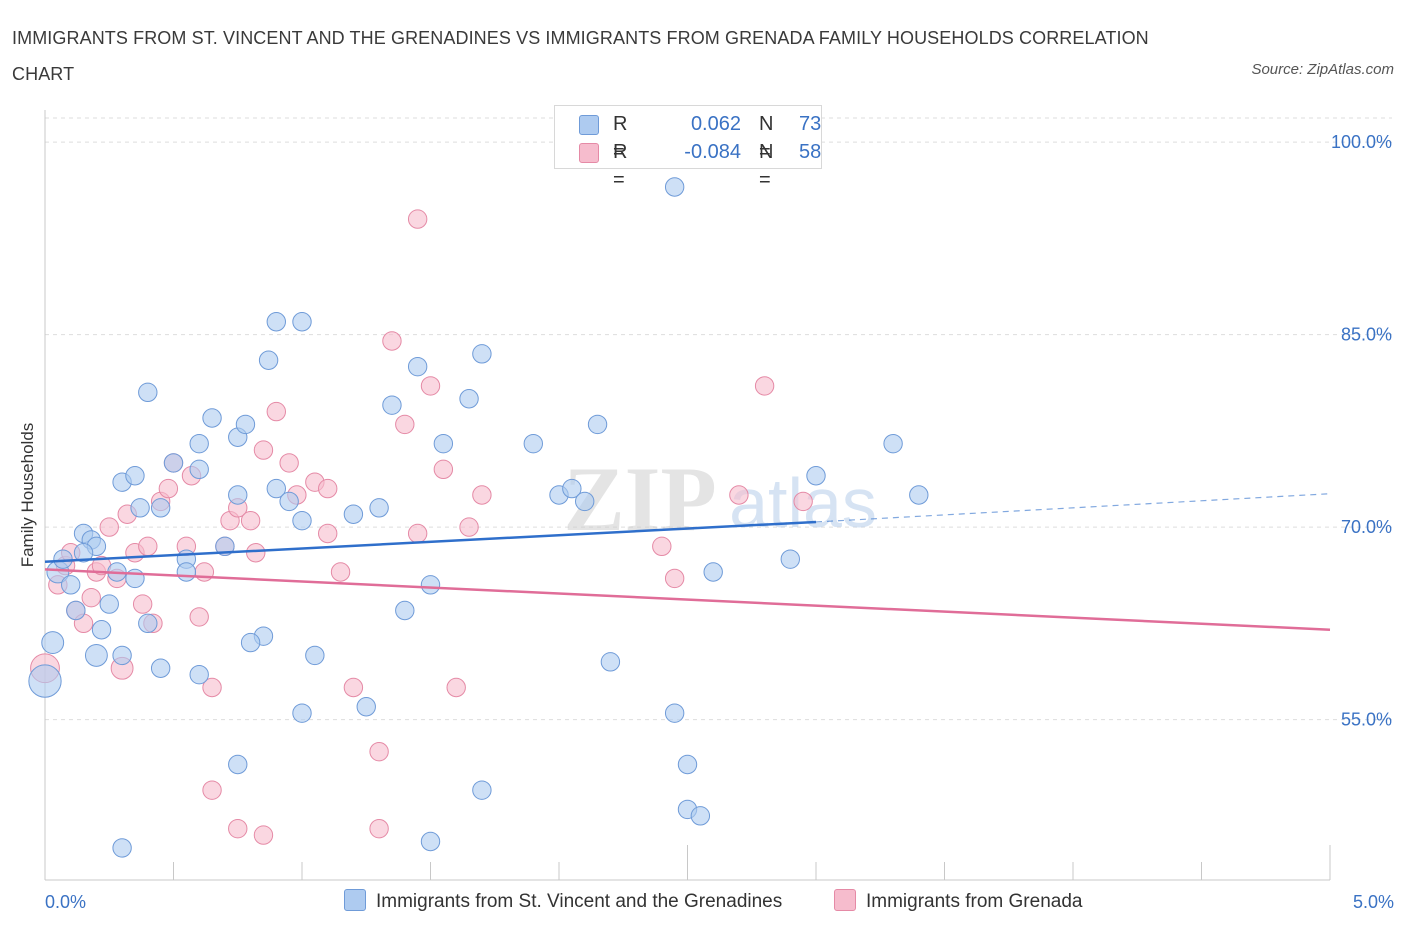  I want to click on y-tick-label: 85.0%, so click(1366, 335).